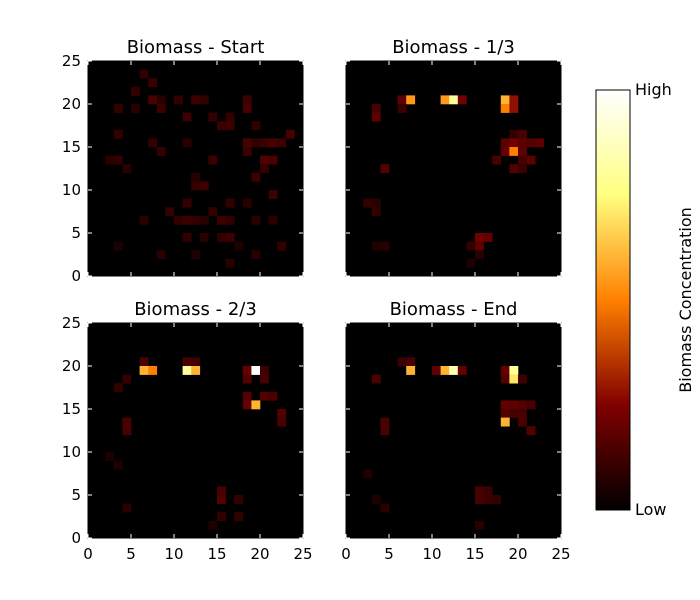 The height and width of the screenshot is (600, 700). I want to click on panel-start: Biomass - Start 0 5 10 15 20 25, so click(183, 161).